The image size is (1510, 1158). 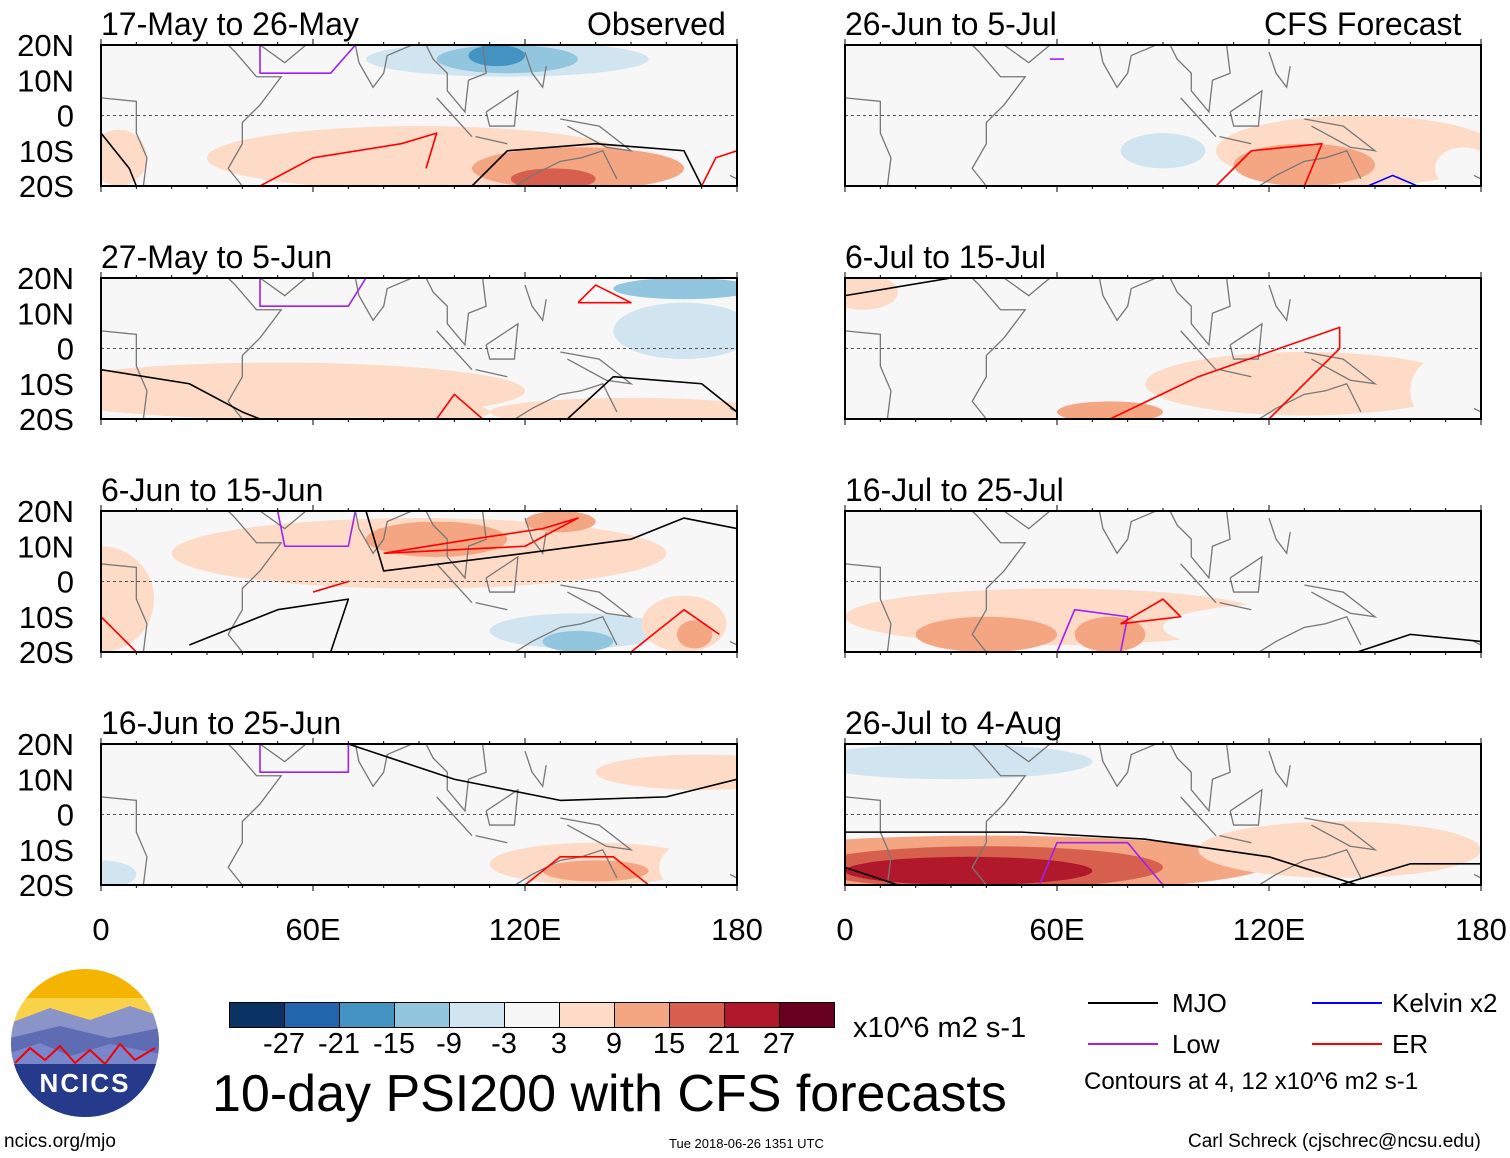 What do you see at coordinates (85, 1083) in the screenshot?
I see `logo-text: NCICS` at bounding box center [85, 1083].